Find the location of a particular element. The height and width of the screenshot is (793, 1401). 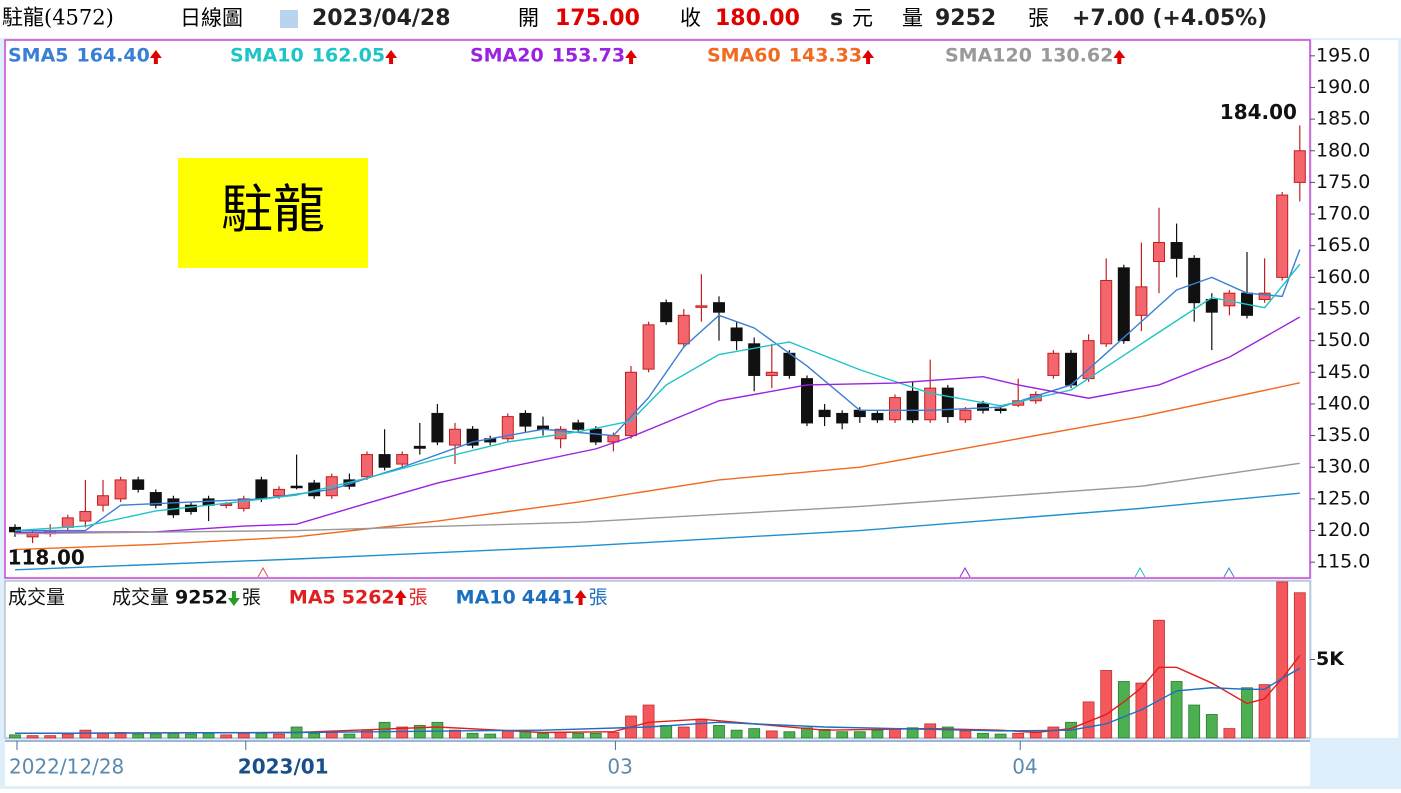

volume-legend: 5262 is located at coordinates (368, 598).